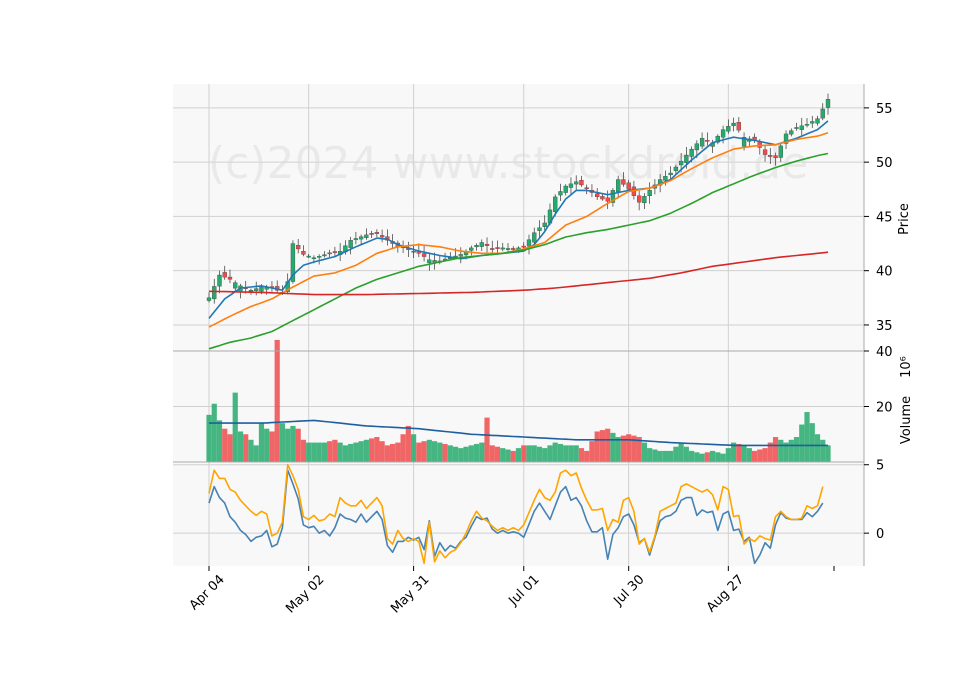 Image resolution: width=960 pixels, height=694 pixels. What do you see at coordinates (906, 420) in the screenshot?
I see `volume-axis-label: Volume` at bounding box center [906, 420].